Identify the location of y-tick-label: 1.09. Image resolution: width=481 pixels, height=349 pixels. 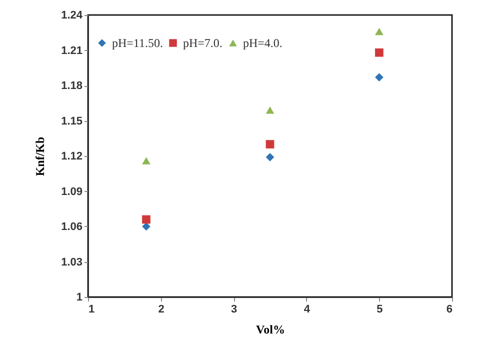
(71, 192).